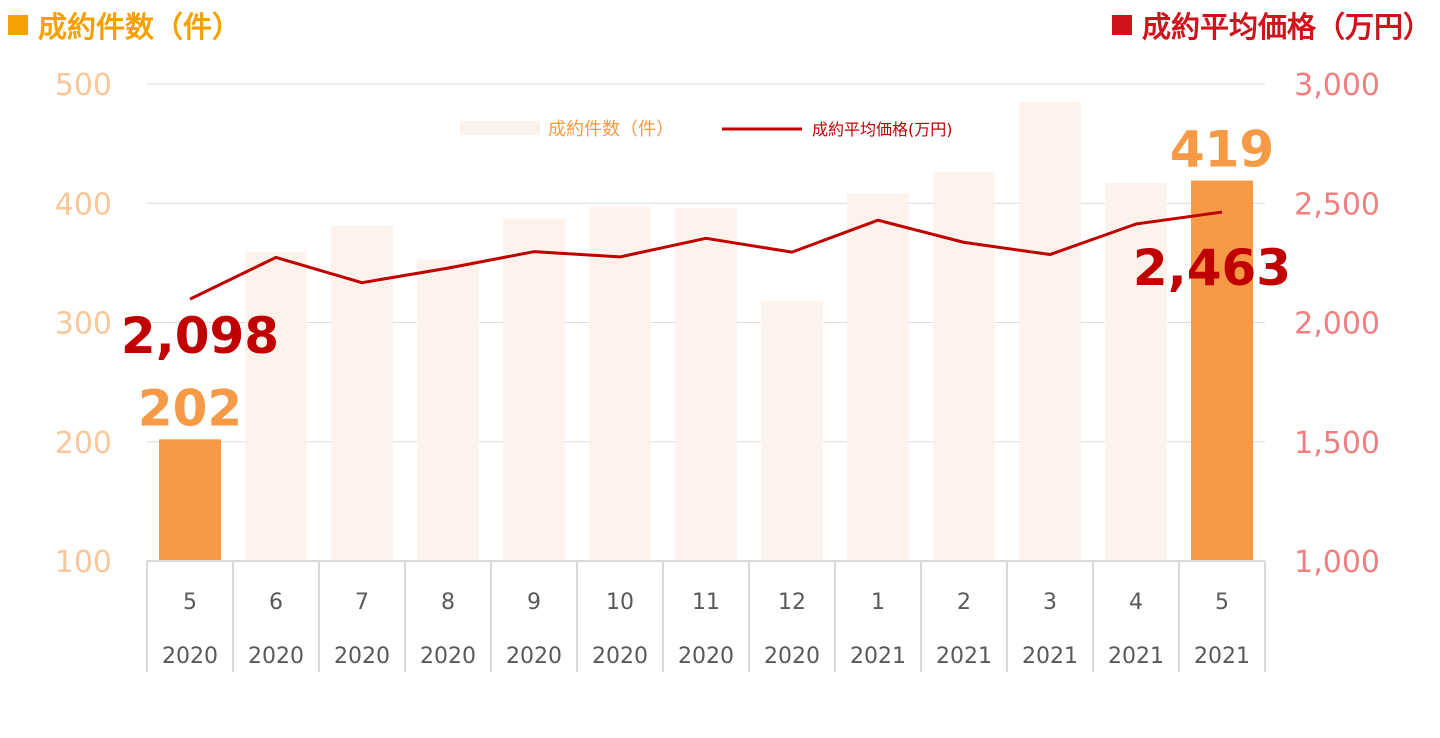 The image size is (1440, 738). What do you see at coordinates (1121, 25) in the screenshot?
I see `right-axis-marker-icon` at bounding box center [1121, 25].